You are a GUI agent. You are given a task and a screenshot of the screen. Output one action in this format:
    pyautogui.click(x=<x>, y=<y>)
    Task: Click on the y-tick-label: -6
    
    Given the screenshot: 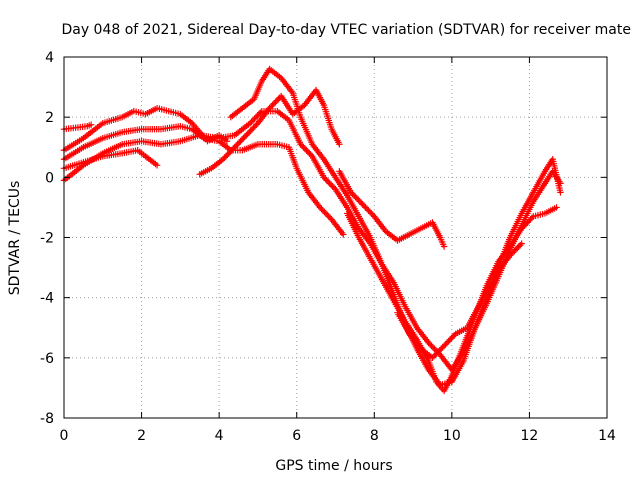 What is the action you would take?
    pyautogui.click(x=47, y=359)
    